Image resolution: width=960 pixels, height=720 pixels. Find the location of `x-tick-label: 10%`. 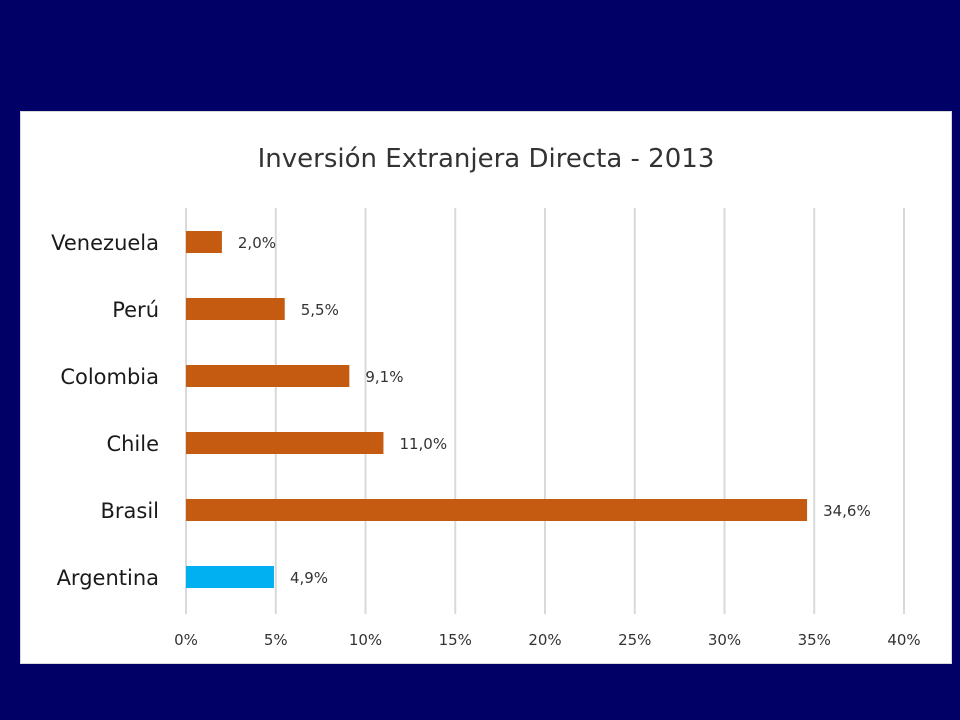

x-tick-label: 10% is located at coordinates (365, 640).